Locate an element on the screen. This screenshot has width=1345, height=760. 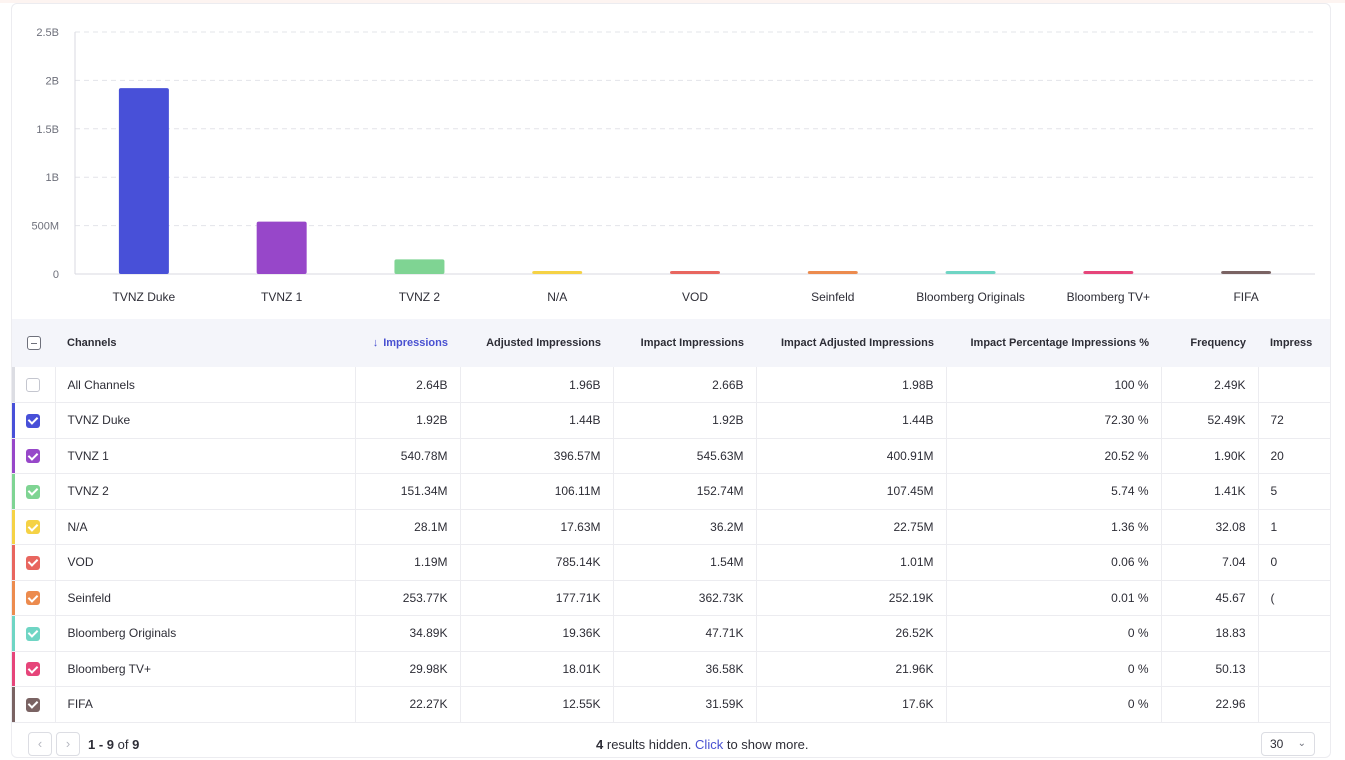
cell-impressions: 1.92B is located at coordinates (408, 420).